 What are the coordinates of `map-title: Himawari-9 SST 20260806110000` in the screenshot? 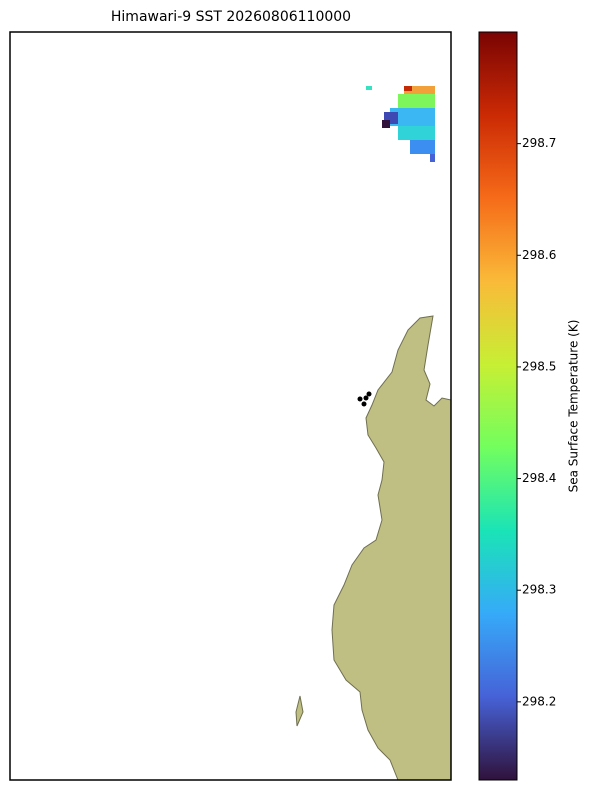 It's located at (231, 17).